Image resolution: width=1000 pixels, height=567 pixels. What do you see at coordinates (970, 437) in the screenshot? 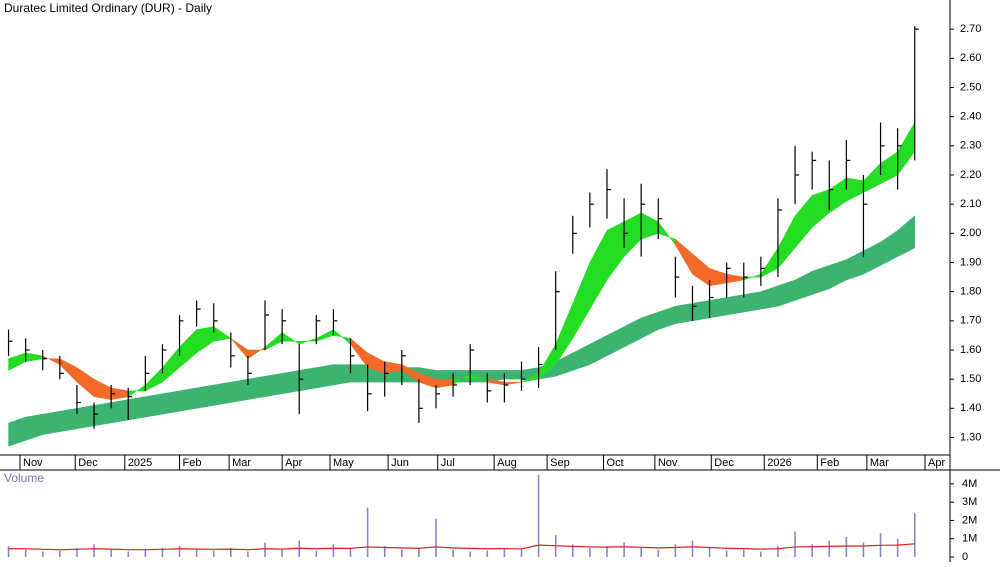
I see `y-tick-label: 1.30` at bounding box center [970, 437].